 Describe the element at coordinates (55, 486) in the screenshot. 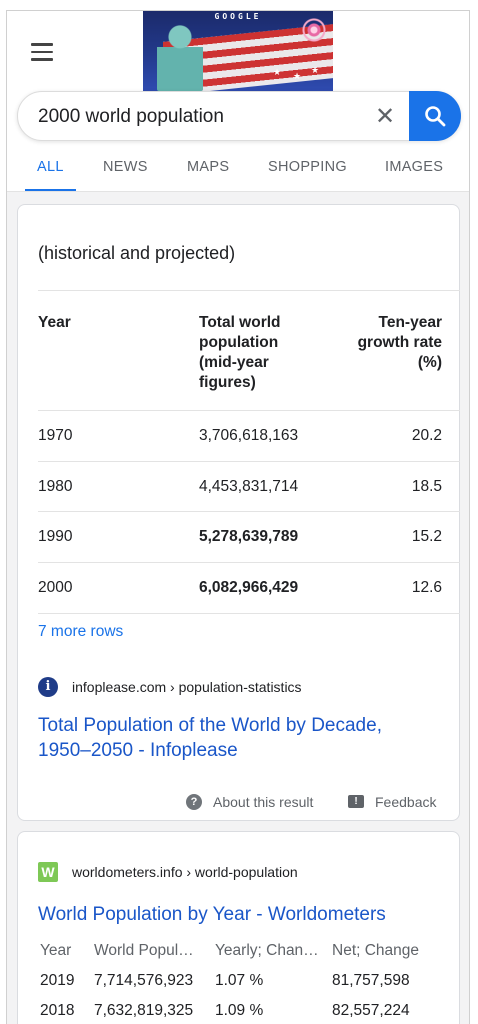

I see `table-cell-year: 1980` at that location.